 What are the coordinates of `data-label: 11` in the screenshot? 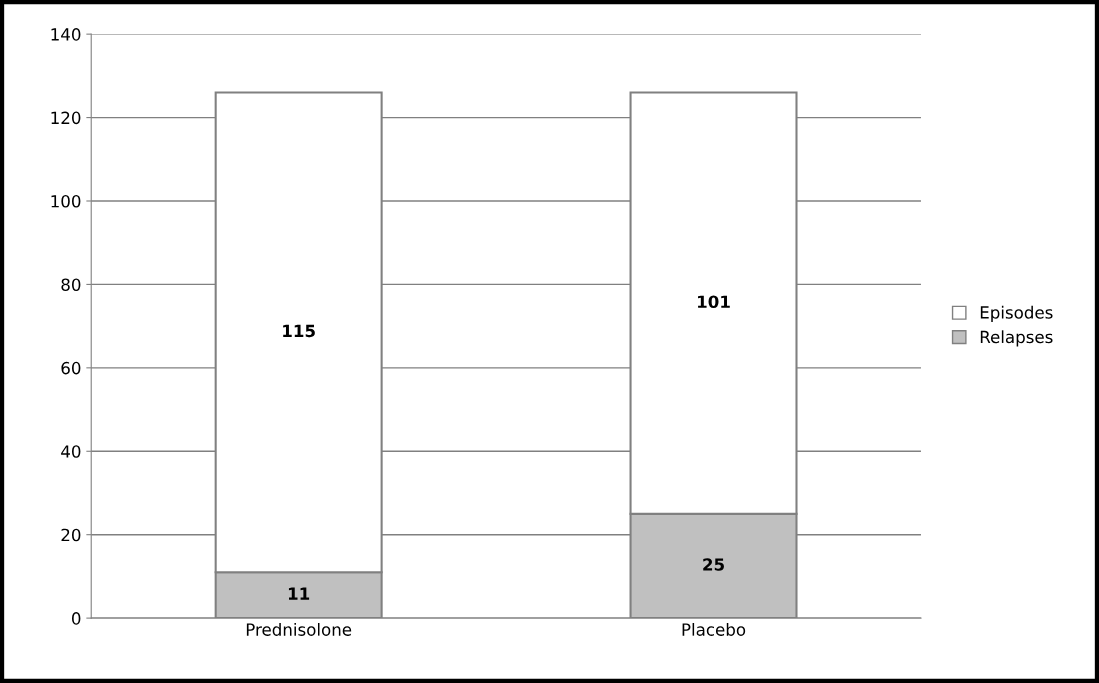 It's located at (299, 593).